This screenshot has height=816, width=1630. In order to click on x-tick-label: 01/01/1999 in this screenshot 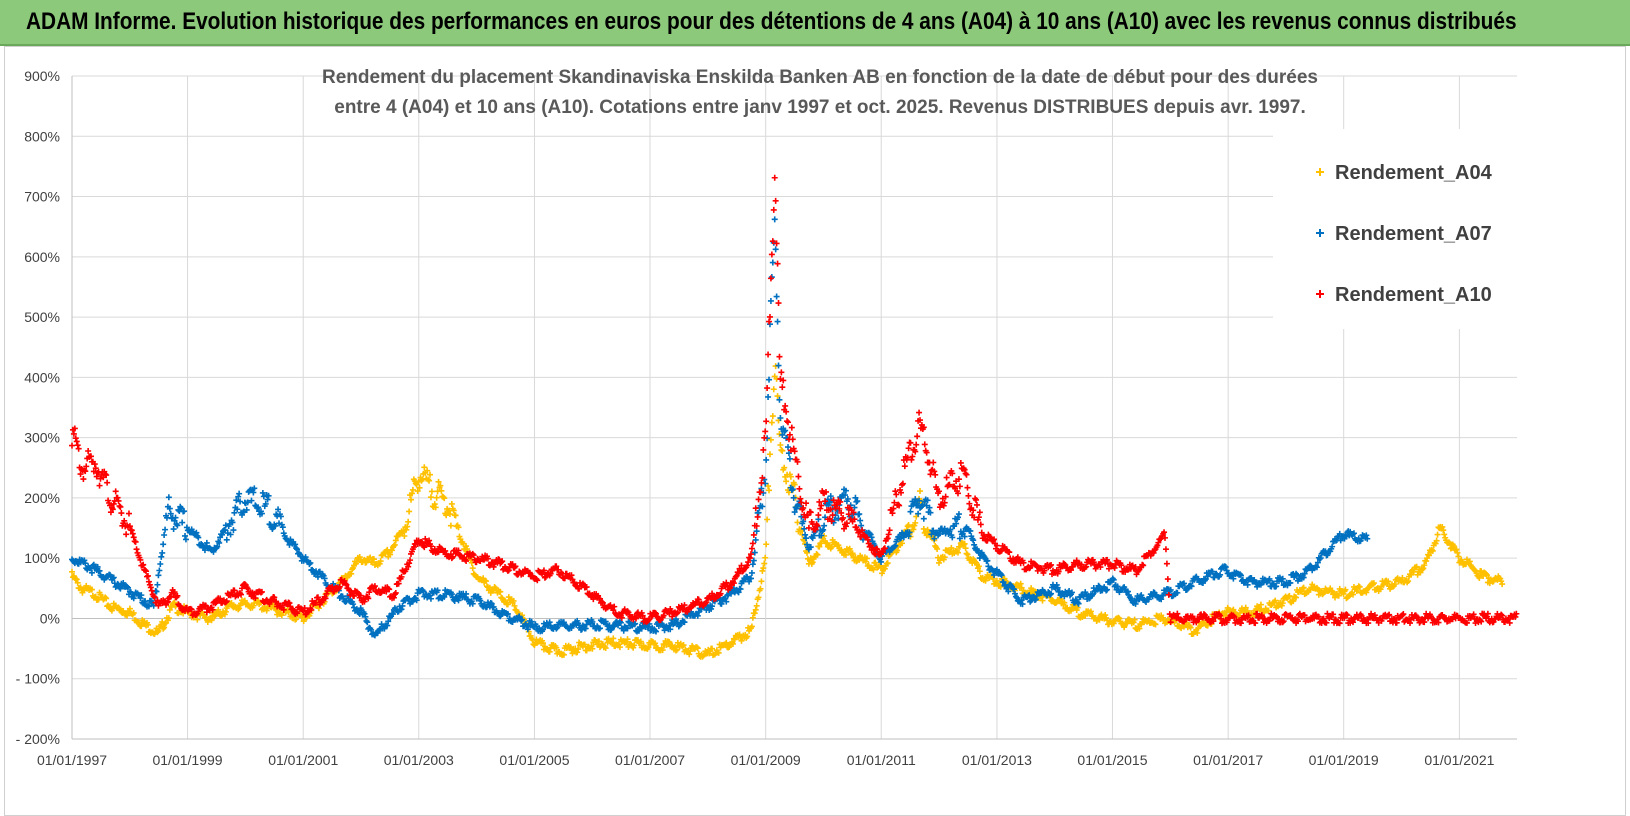, I will do `click(187, 760)`.